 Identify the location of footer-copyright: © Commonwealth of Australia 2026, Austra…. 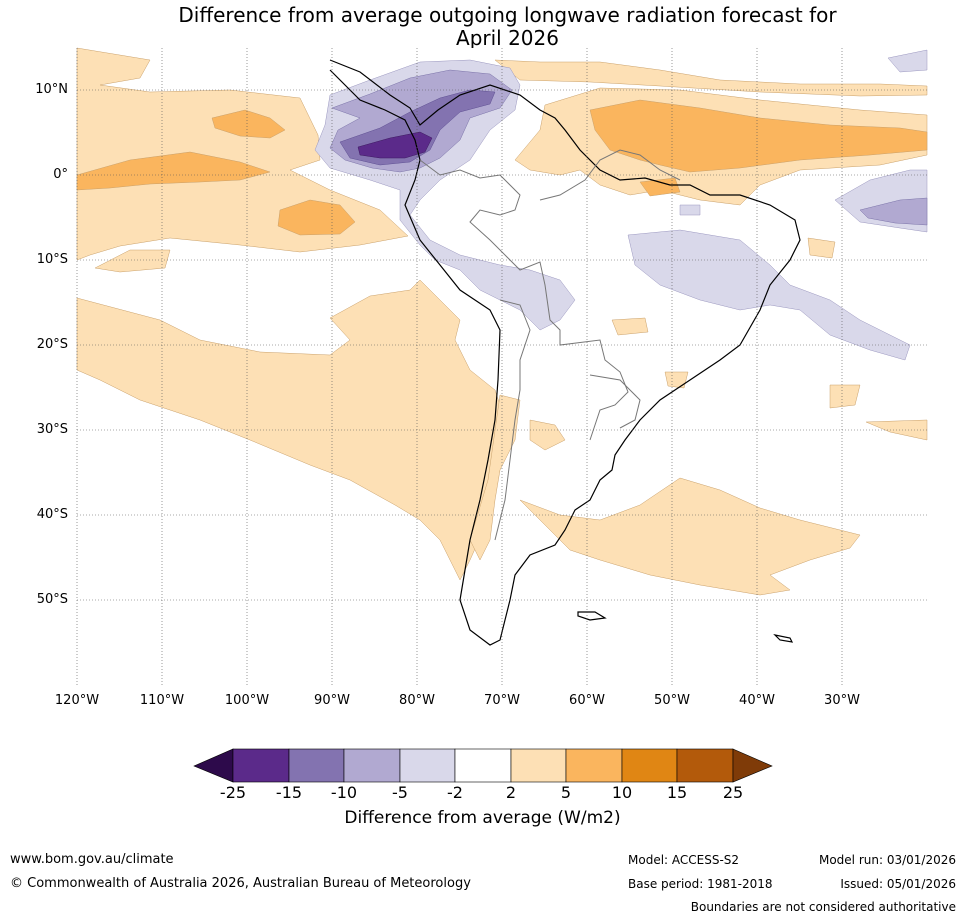
(240, 883).